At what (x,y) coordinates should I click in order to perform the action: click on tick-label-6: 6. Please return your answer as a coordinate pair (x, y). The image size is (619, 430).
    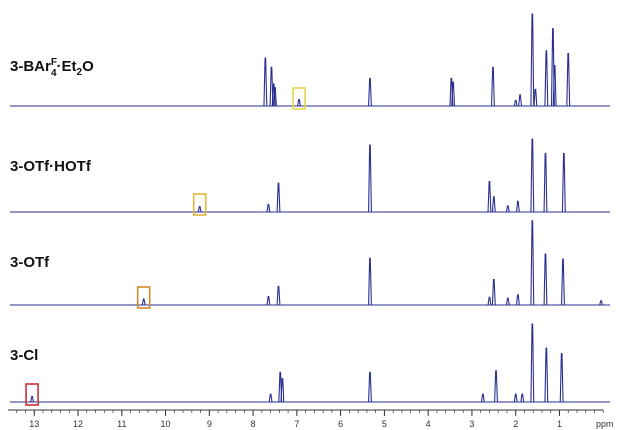
    Looking at the image, I should click on (340, 424).